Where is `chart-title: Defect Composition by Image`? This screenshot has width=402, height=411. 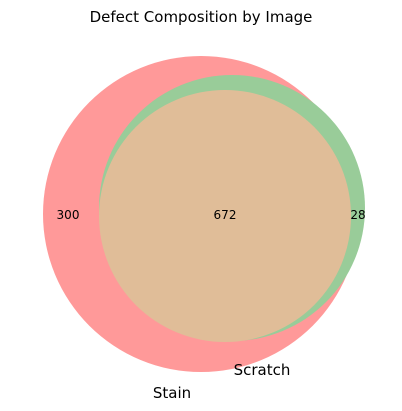
chart-title: Defect Composition by Image is located at coordinates (201, 17).